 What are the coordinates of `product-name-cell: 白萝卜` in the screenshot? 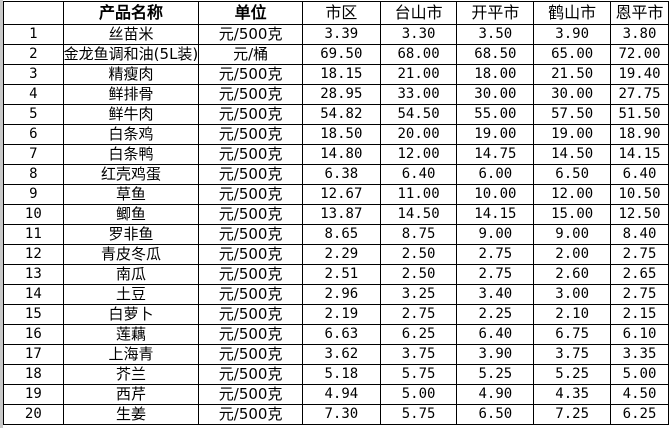 It's located at (131, 314).